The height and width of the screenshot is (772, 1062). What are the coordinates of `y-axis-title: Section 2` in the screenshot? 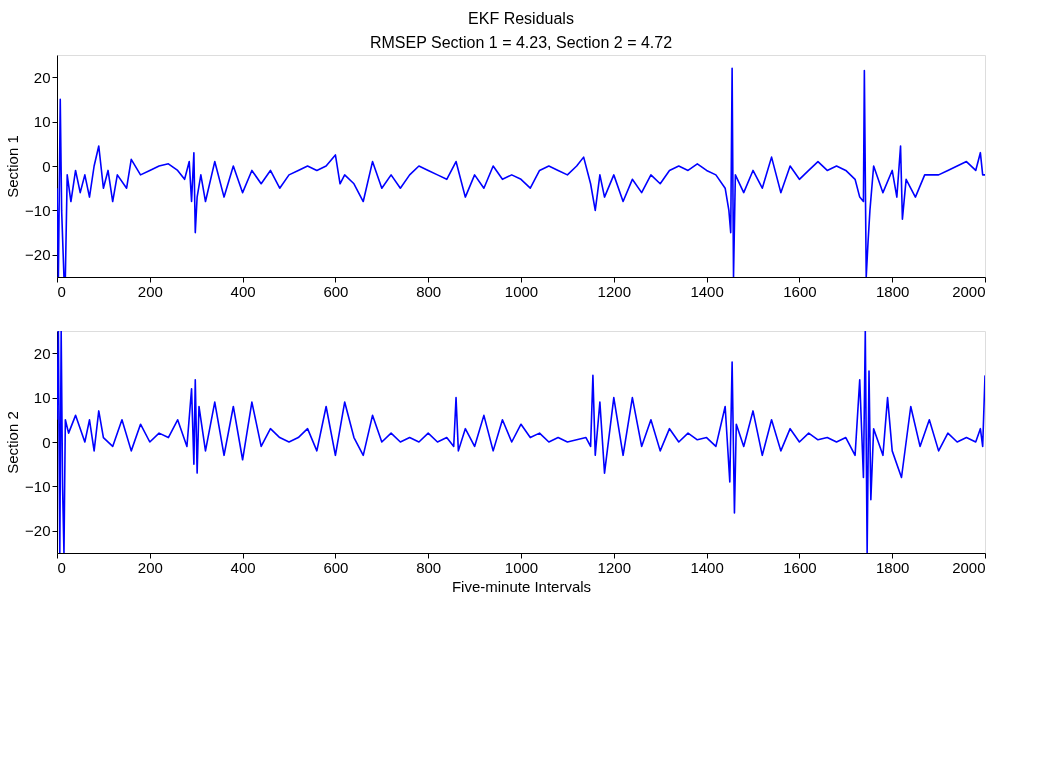 It's located at (13, 442).